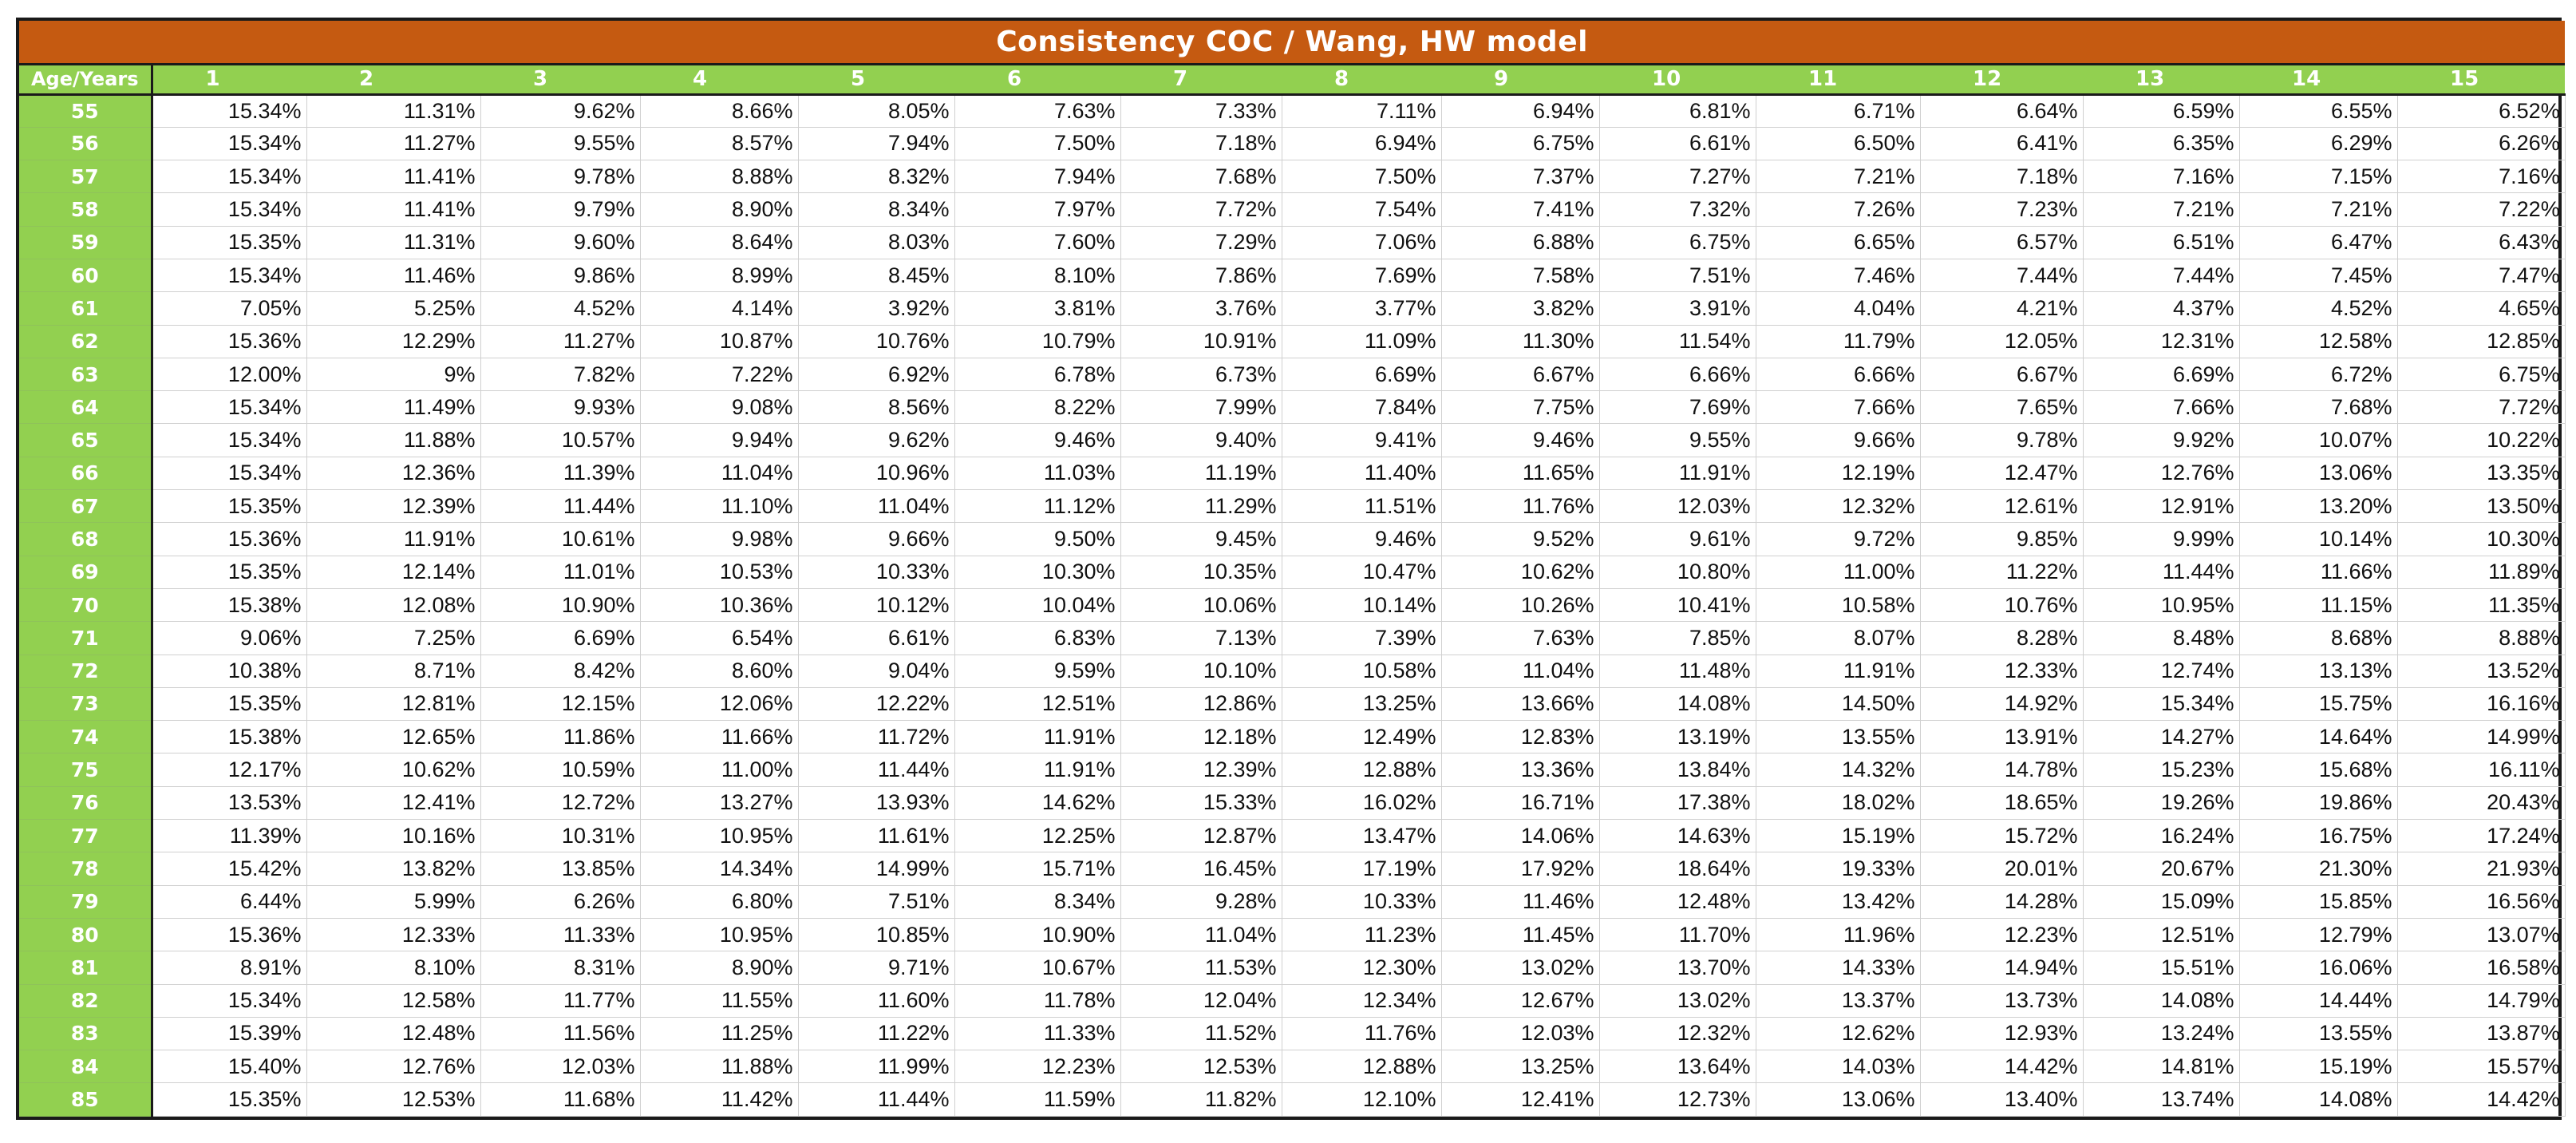 This screenshot has height=1143, width=2576. What do you see at coordinates (2481, 934) in the screenshot?
I see `table-cell: 13.07%` at bounding box center [2481, 934].